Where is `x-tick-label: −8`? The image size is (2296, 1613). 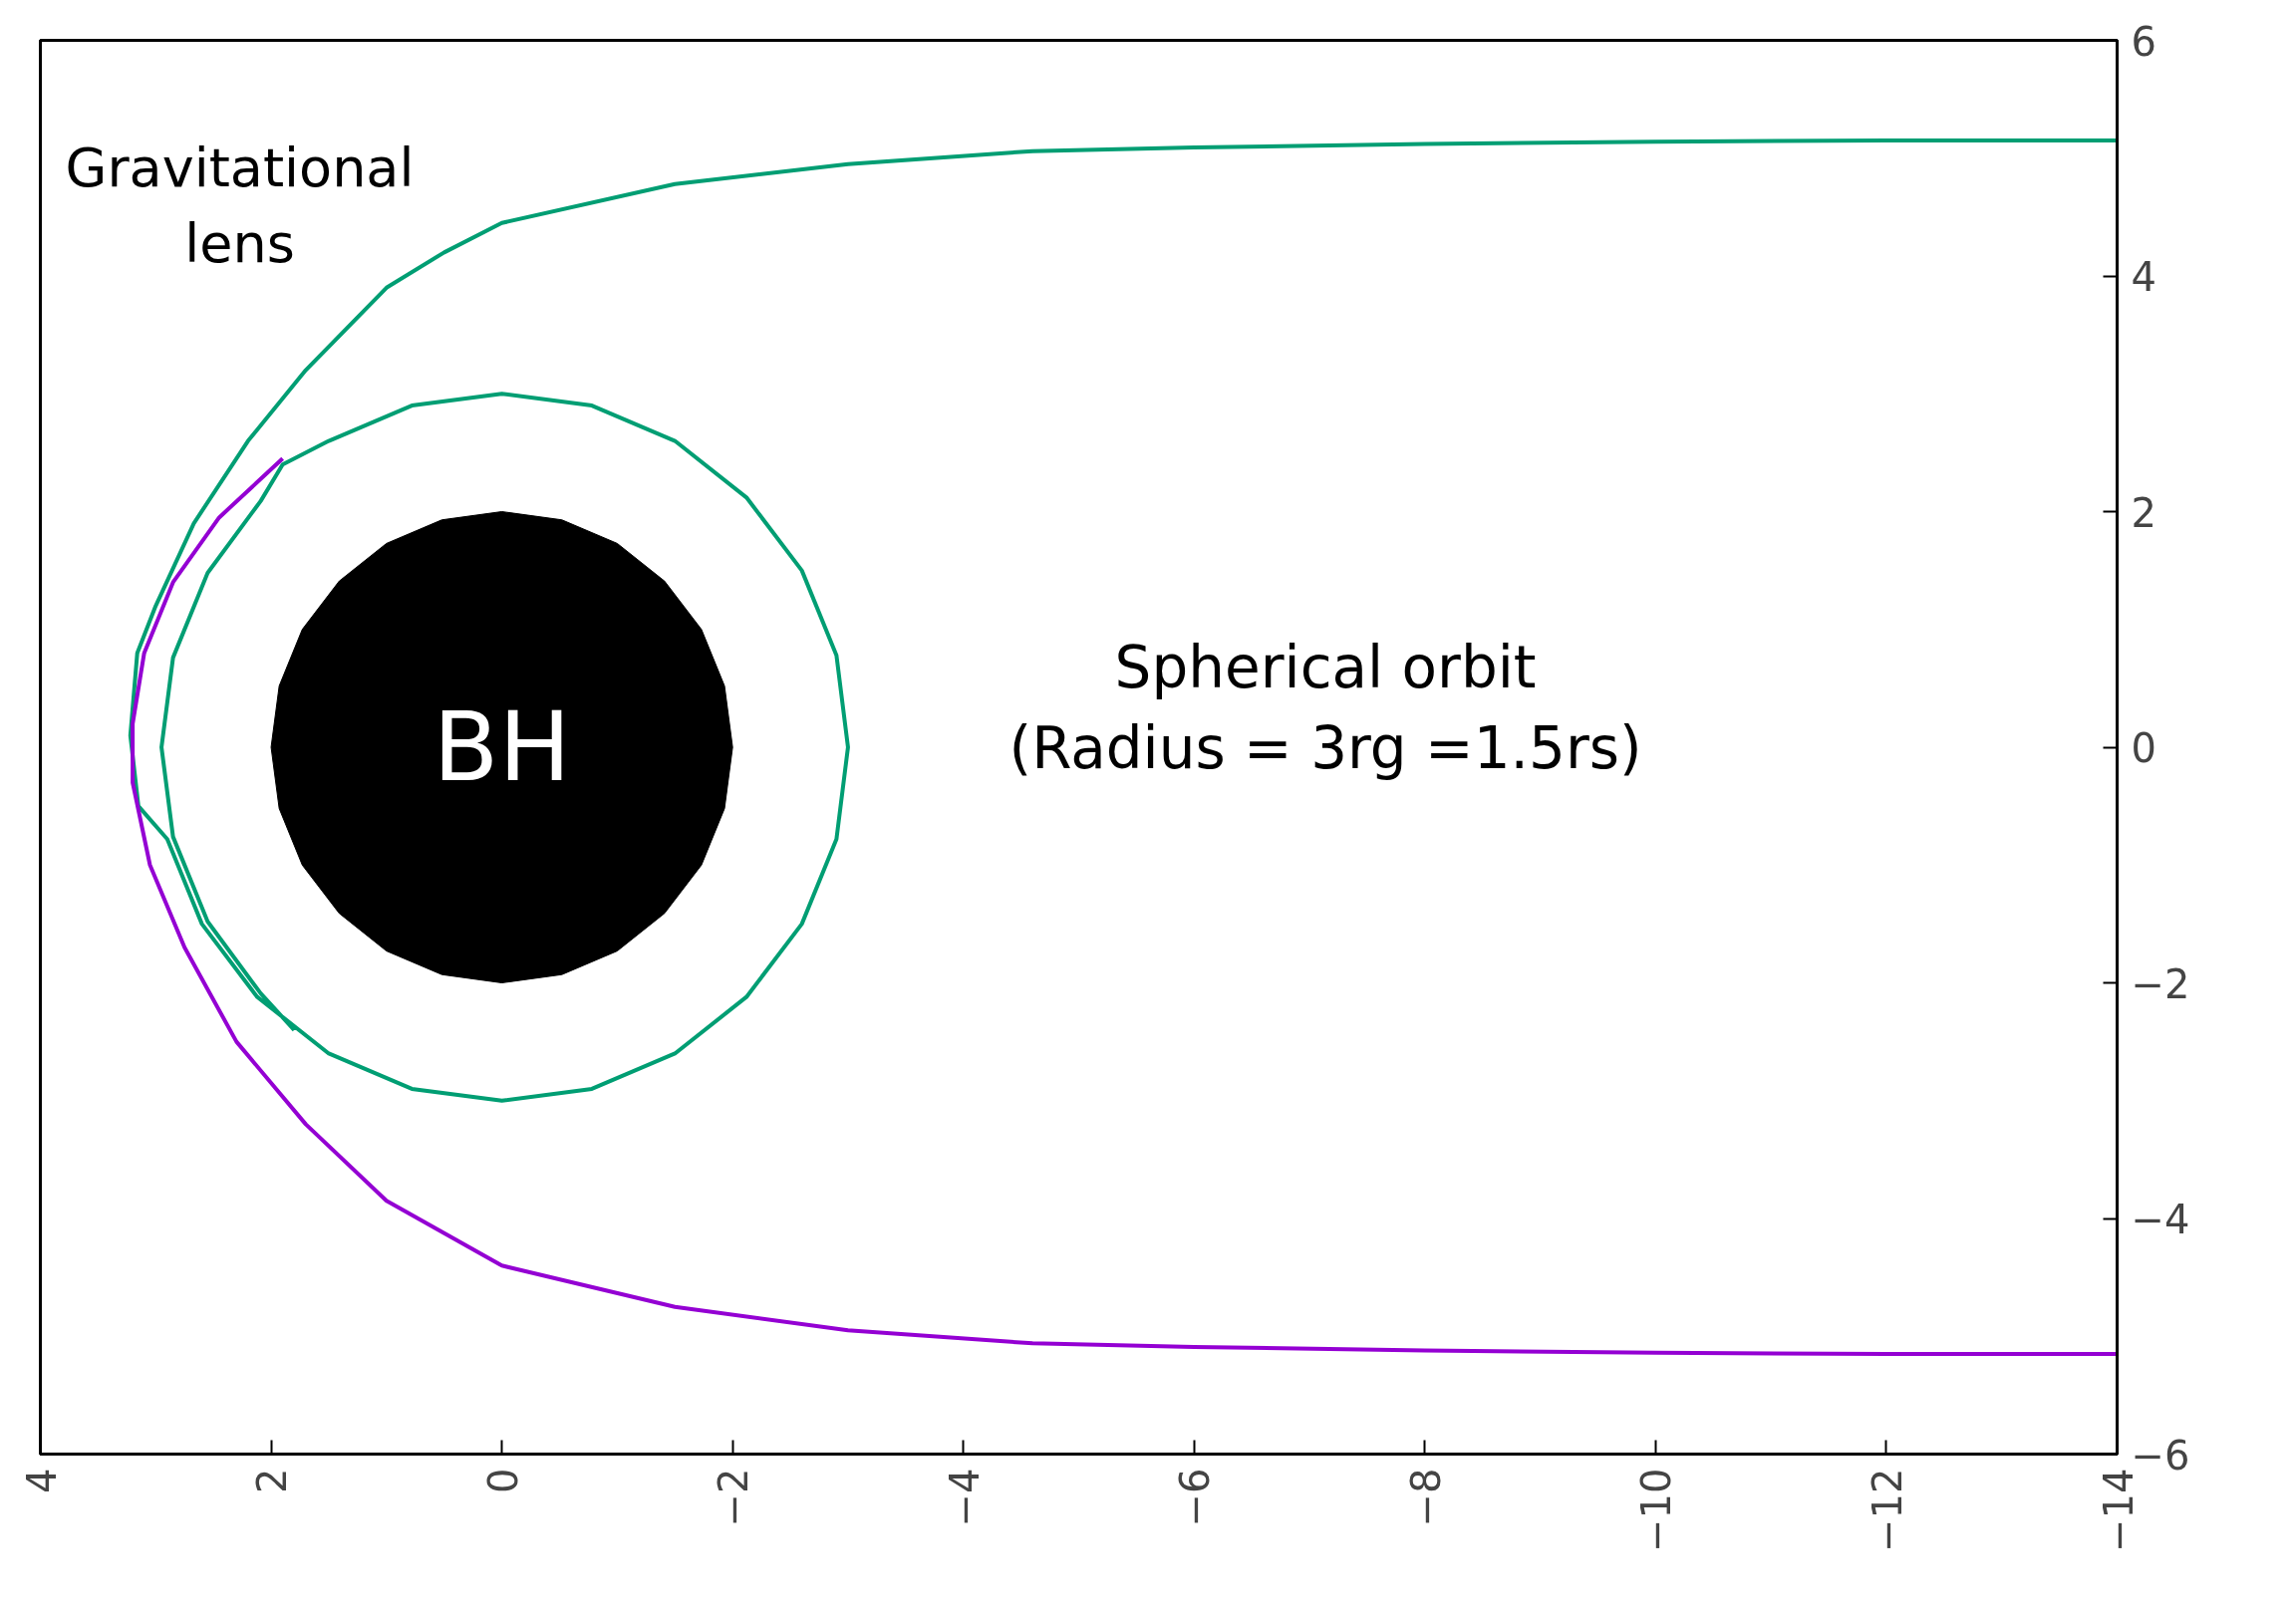
x-tick-label: −8 is located at coordinates (1425, 1498).